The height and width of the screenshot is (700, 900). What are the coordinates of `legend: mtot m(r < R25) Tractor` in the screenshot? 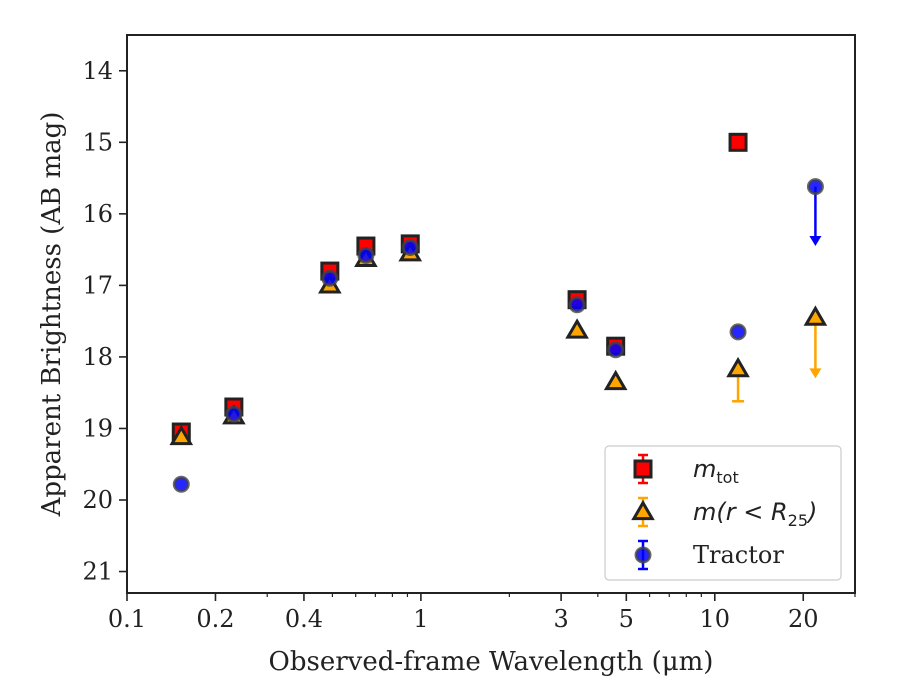 It's located at (723, 513).